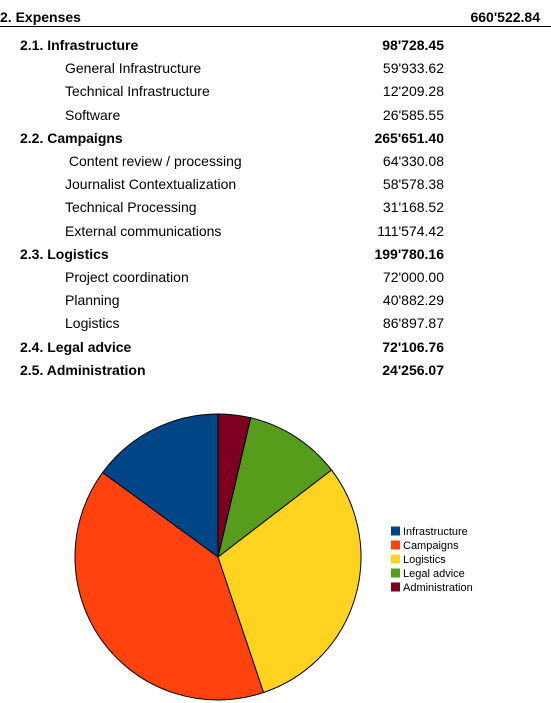 This screenshot has width=551, height=703. I want to click on section-label: 2.2. Campaigns, so click(71, 137).